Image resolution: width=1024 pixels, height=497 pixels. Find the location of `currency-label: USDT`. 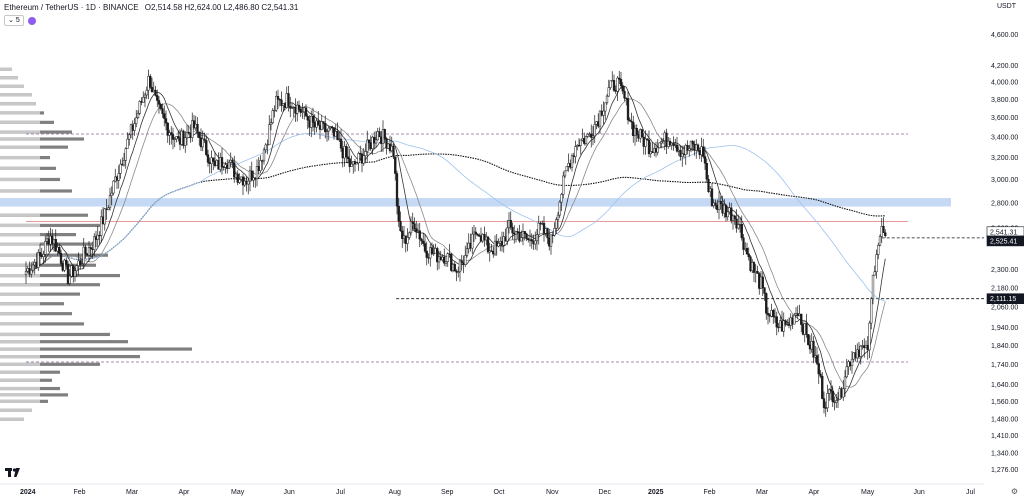

currency-label: USDT is located at coordinates (1006, 6).